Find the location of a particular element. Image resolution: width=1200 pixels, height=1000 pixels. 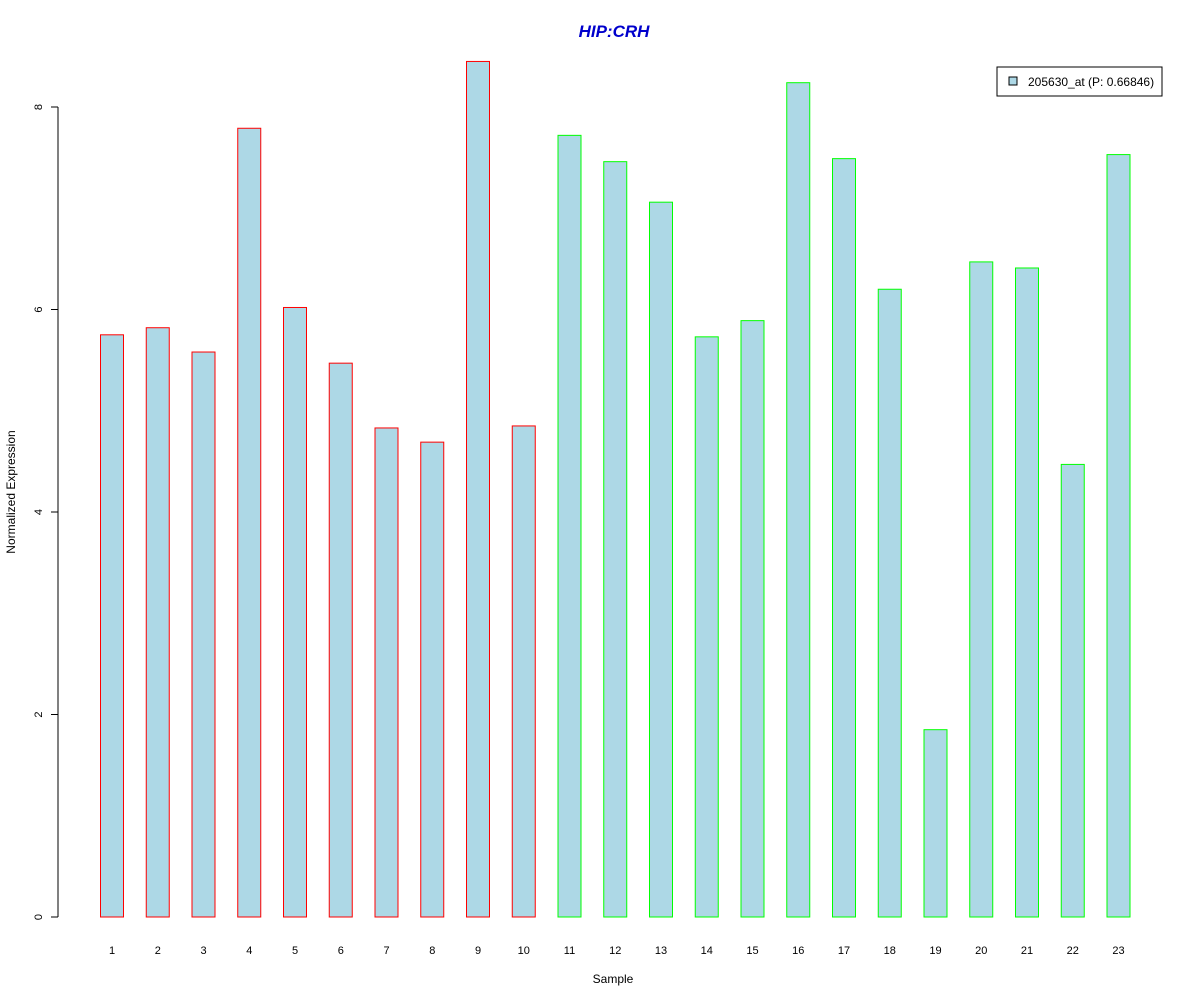

x-tick-label: 2 is located at coordinates (158, 951).